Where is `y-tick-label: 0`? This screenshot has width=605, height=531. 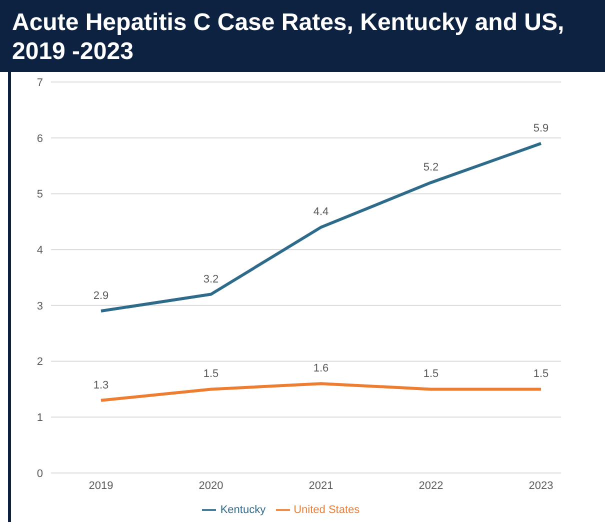
y-tick-label: 0 is located at coordinates (39, 474).